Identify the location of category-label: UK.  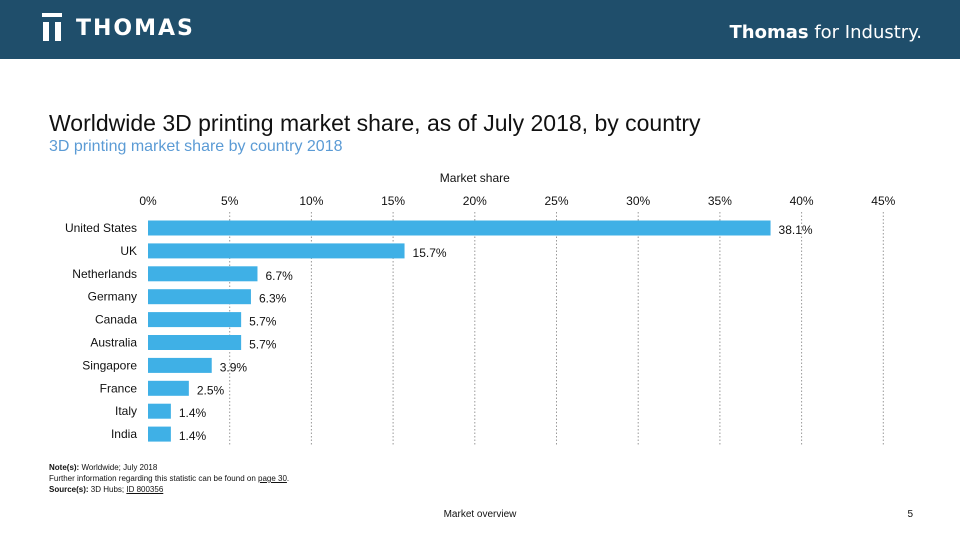
(128, 251).